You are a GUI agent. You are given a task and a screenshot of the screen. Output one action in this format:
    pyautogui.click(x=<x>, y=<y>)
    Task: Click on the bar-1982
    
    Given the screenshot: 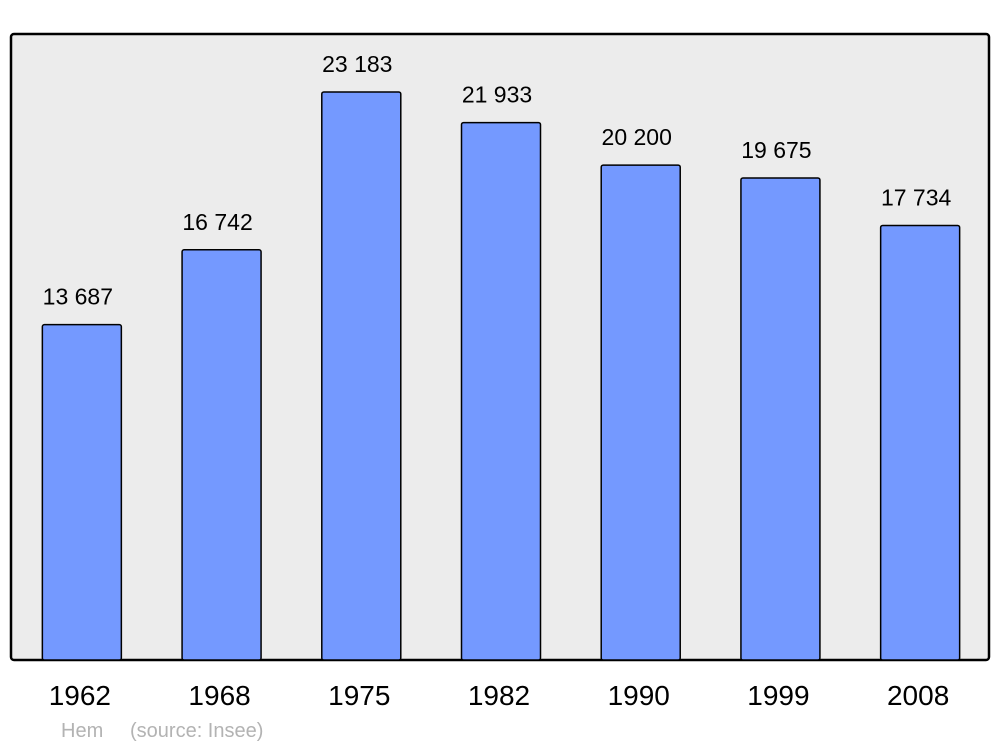 What is the action you would take?
    pyautogui.click(x=501, y=391)
    